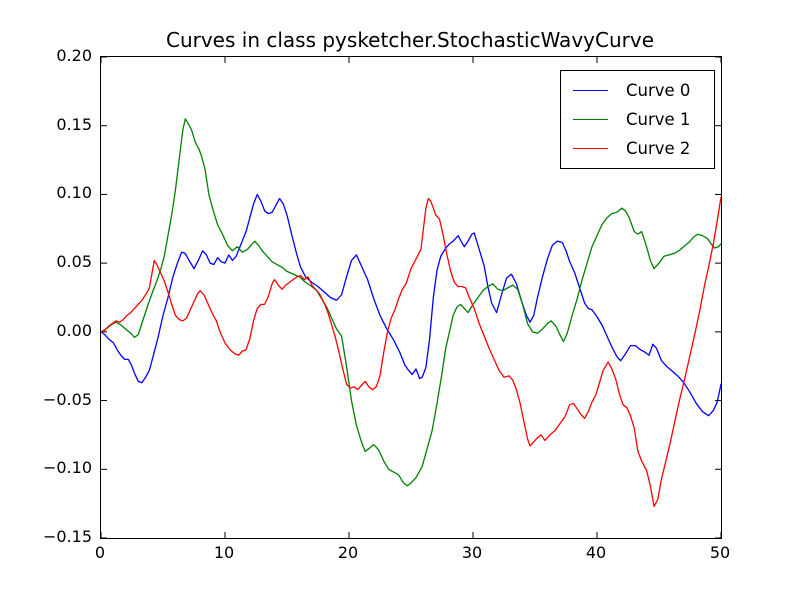 This screenshot has height=600, width=800. I want to click on y-tick-label: 0.10, so click(74, 193).